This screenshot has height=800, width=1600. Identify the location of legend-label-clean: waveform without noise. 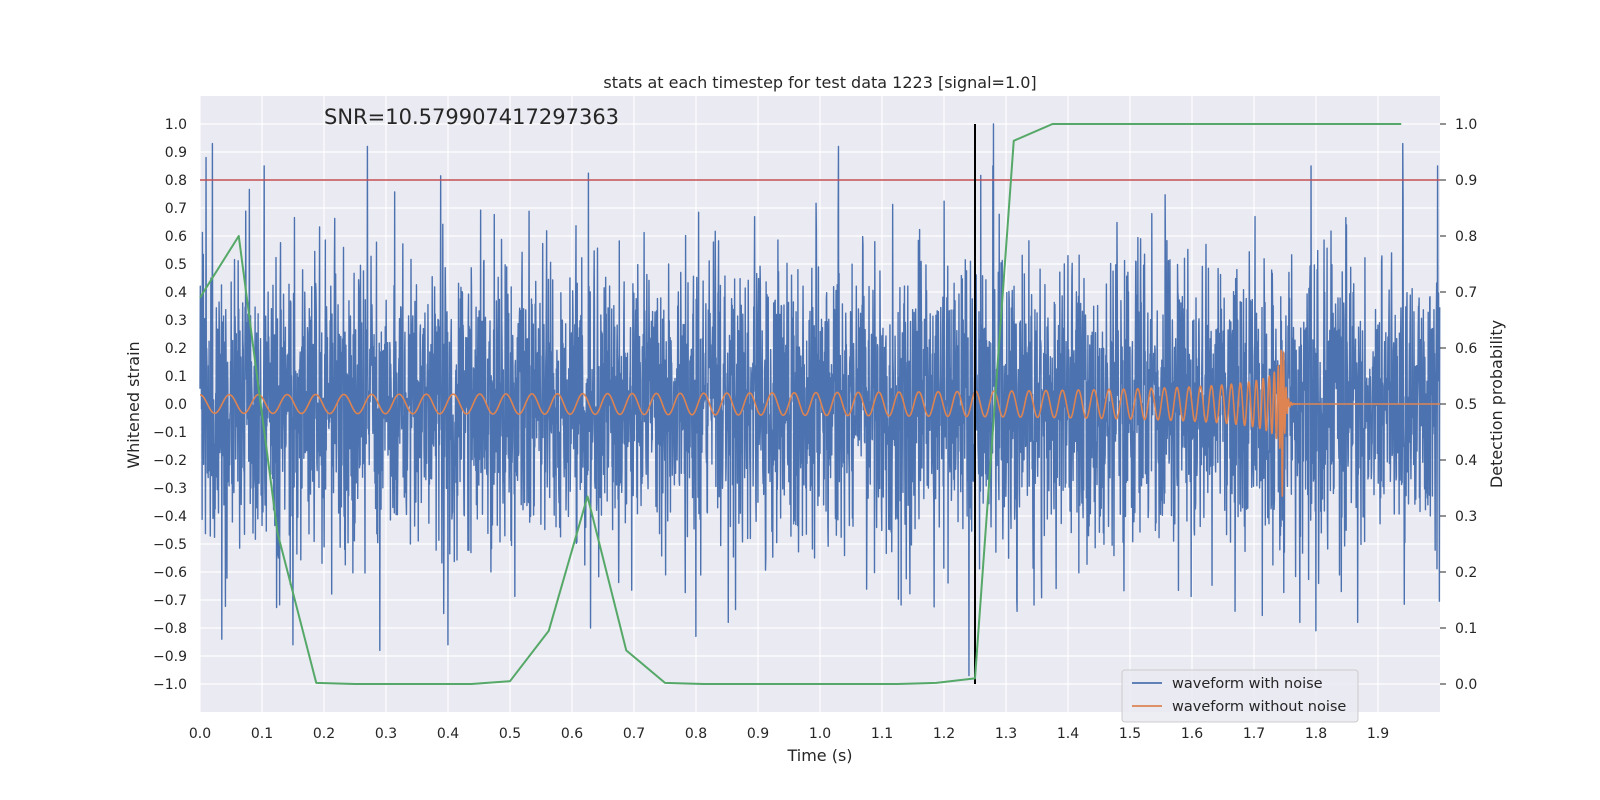
(1259, 707).